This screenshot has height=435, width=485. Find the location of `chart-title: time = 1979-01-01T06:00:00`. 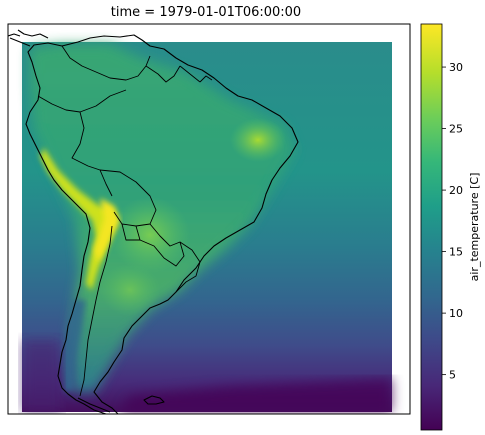

chart-title: time = 1979-01-01T06:00:00 is located at coordinates (206, 12).